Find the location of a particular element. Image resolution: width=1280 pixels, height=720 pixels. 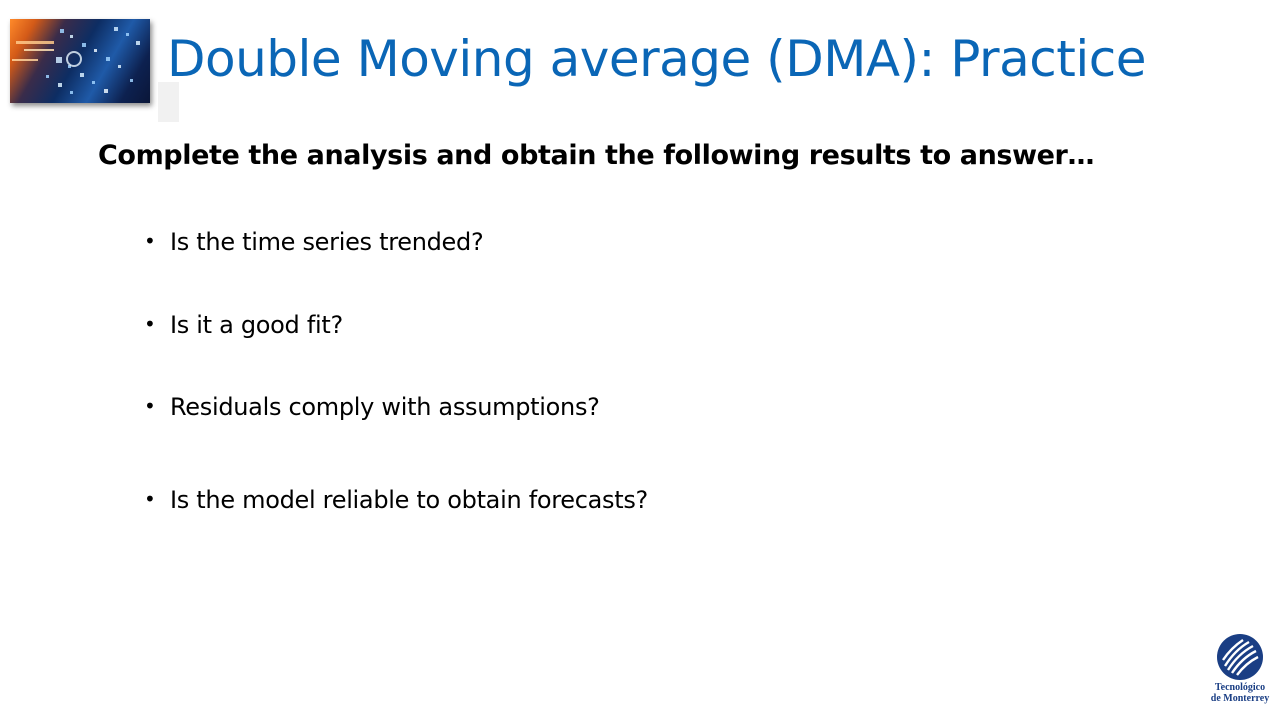

logo-emblem-icon is located at coordinates (1240, 657).